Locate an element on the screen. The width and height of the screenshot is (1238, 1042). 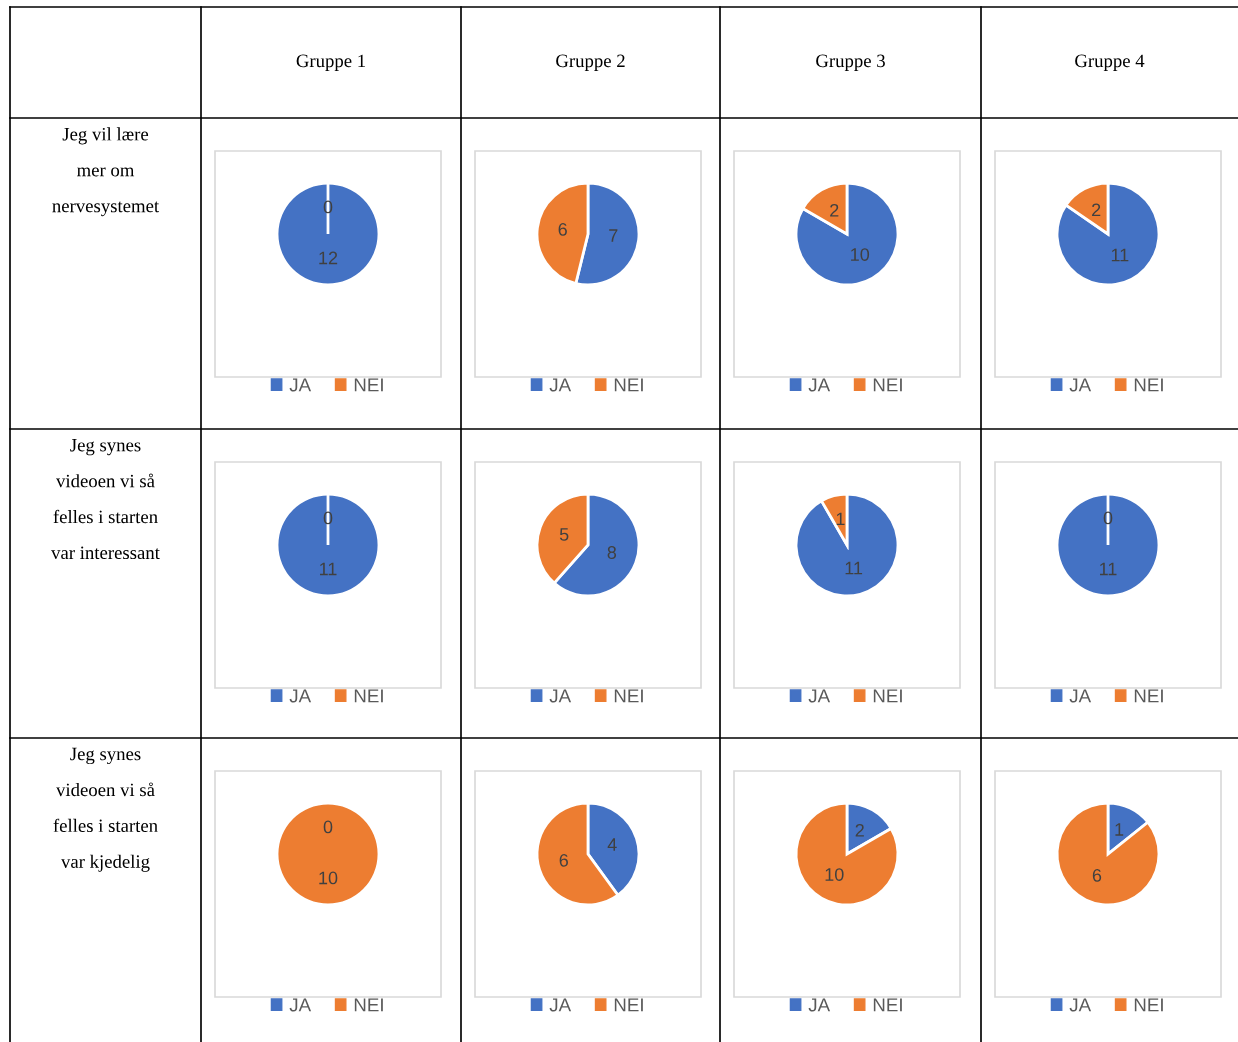
data-label: 7 is located at coordinates (613, 235).